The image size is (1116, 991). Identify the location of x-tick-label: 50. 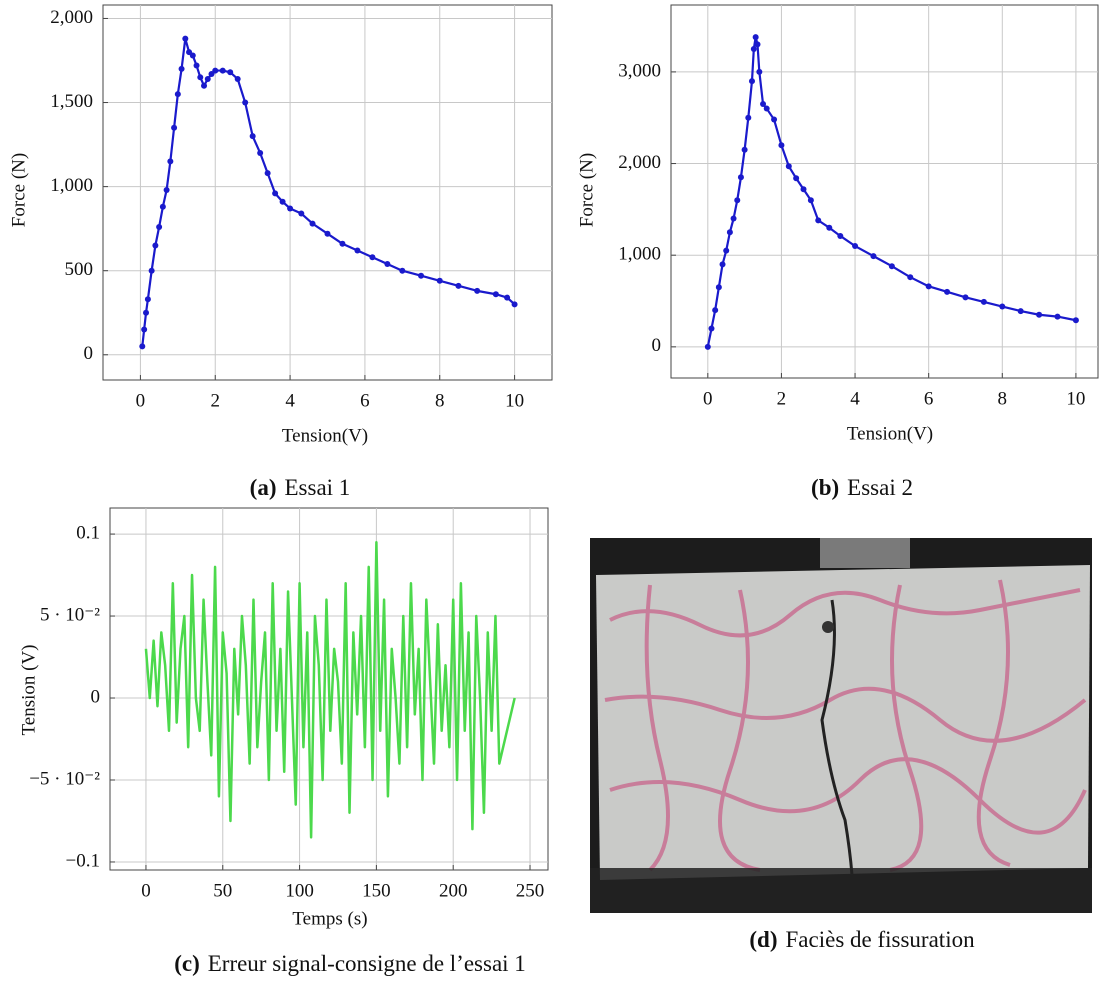
(222, 890).